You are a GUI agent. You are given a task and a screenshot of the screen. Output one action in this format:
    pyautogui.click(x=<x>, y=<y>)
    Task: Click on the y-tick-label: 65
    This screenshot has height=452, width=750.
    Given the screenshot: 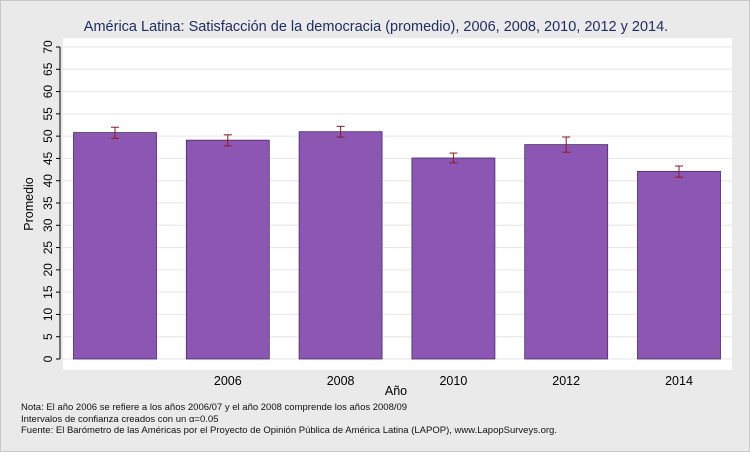 What is the action you would take?
    pyautogui.click(x=48, y=69)
    